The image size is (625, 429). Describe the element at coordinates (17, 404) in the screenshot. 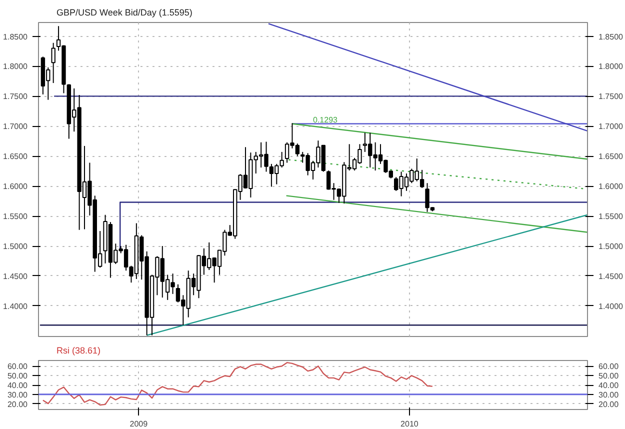

I see `y-tick-label: 20.00` at that location.